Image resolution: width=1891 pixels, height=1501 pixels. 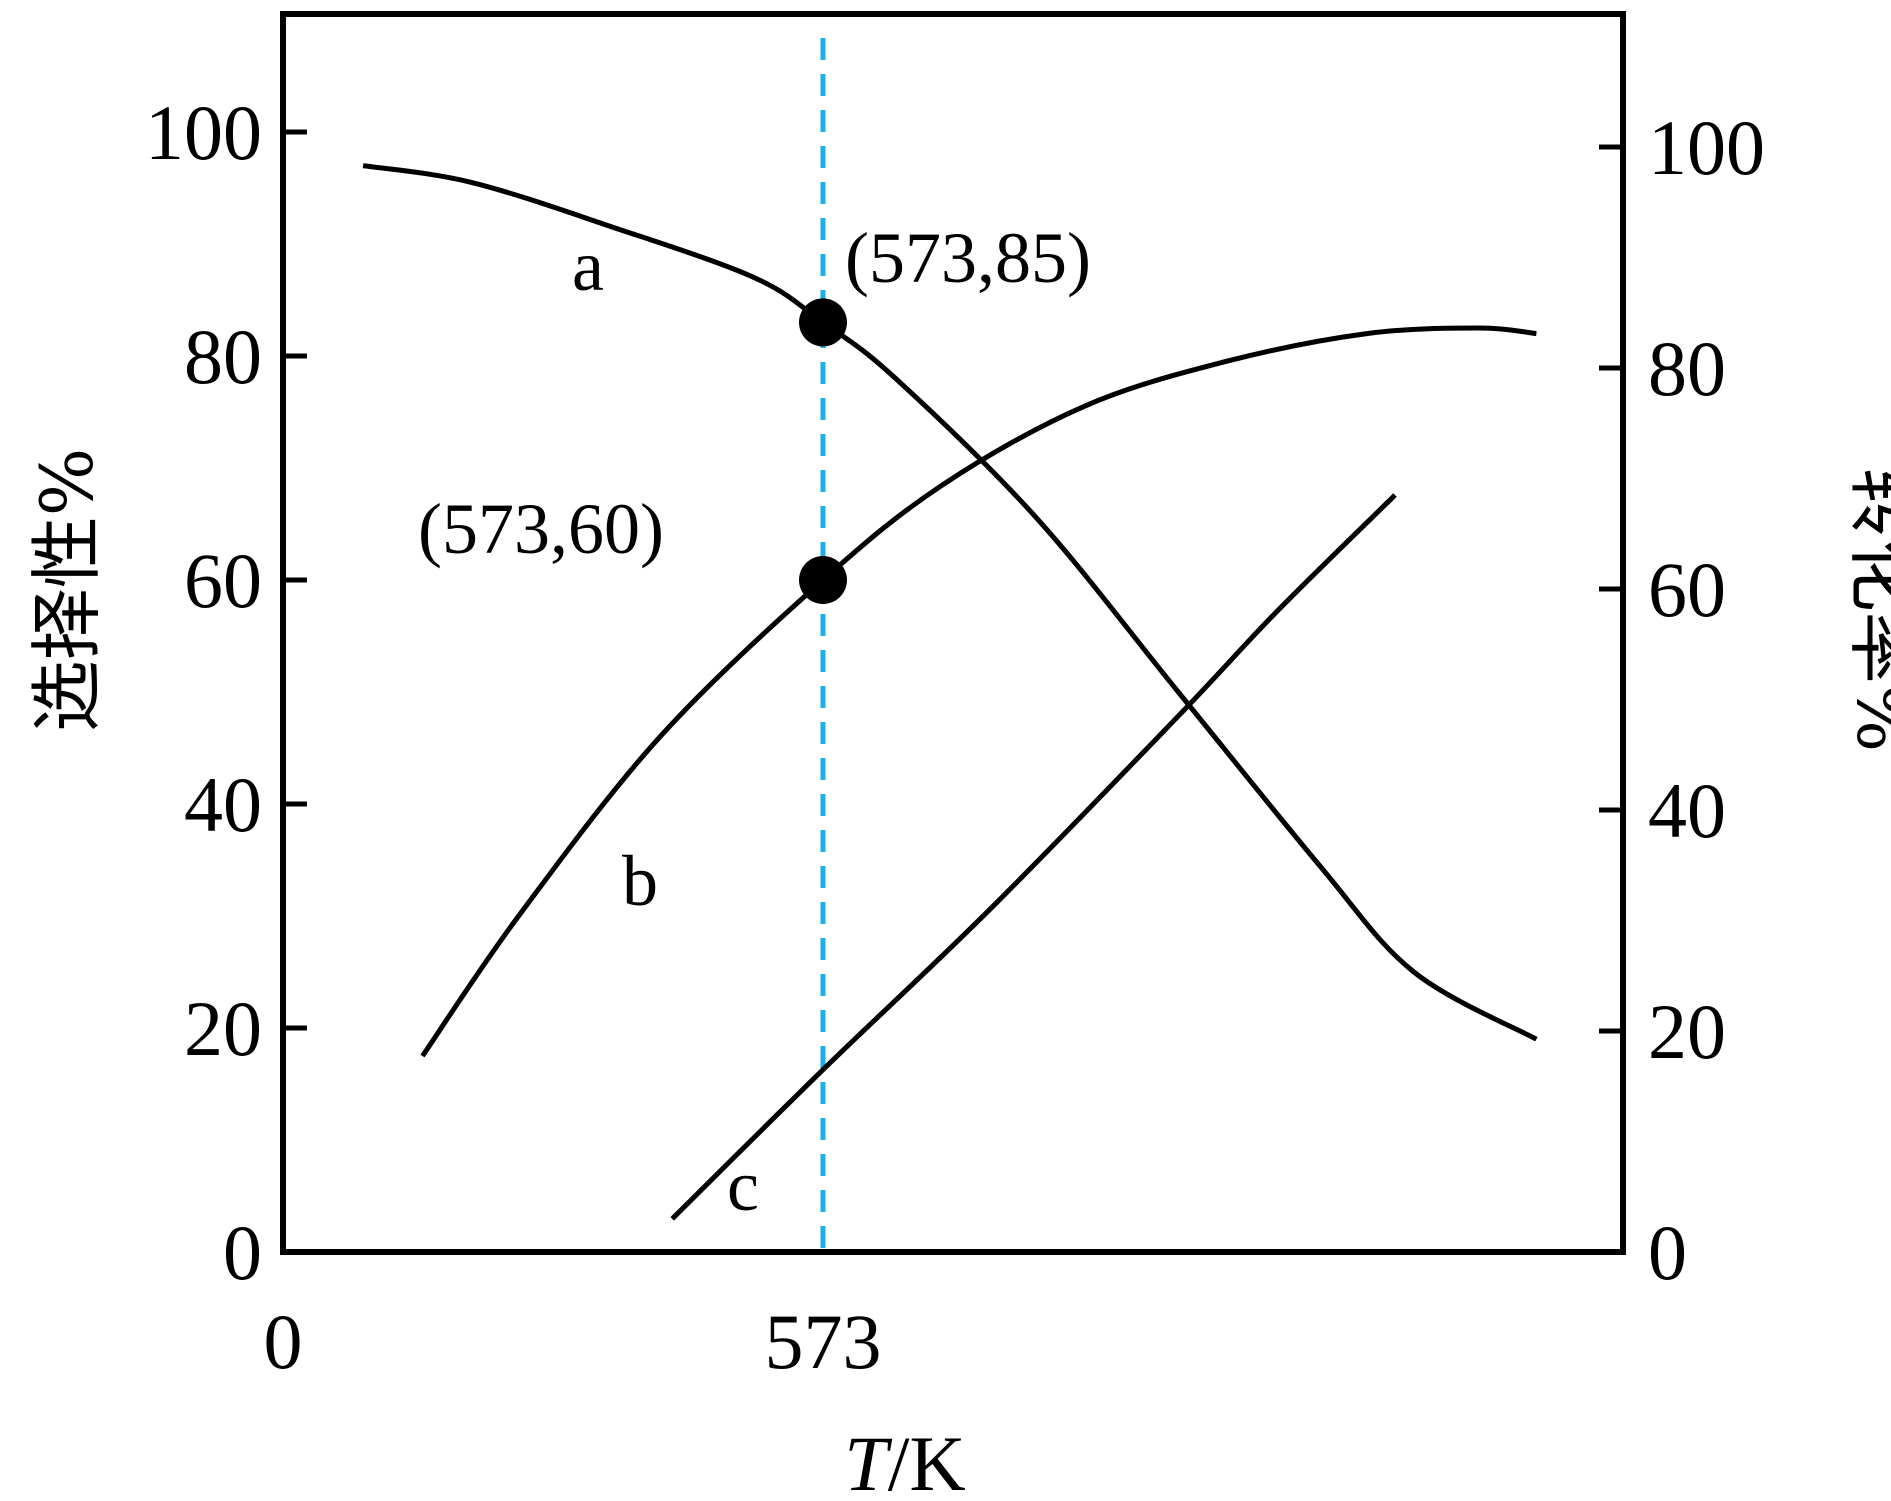 I want to click on y-left-tick-label: 40, so click(x=223, y=804).